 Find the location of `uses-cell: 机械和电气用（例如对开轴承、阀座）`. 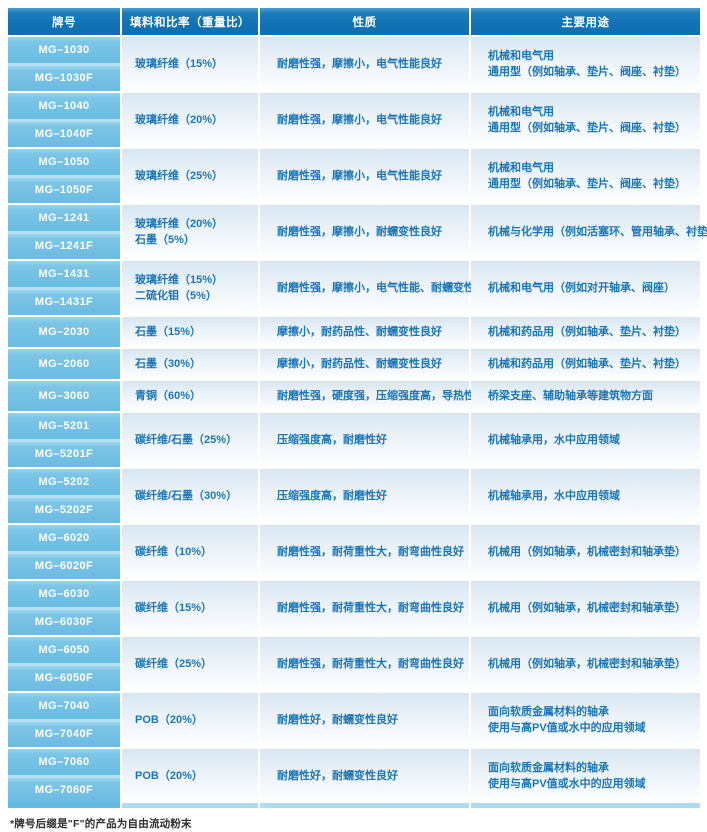

uses-cell: 机械和电气用（例如对开轴承、阀座） is located at coordinates (585, 288).